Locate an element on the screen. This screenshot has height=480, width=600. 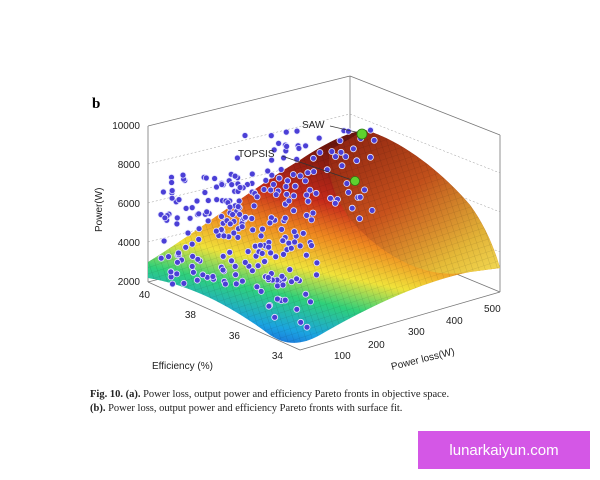
y-axis-ticks: 40 38 36 34 is located at coordinates (211, 326).